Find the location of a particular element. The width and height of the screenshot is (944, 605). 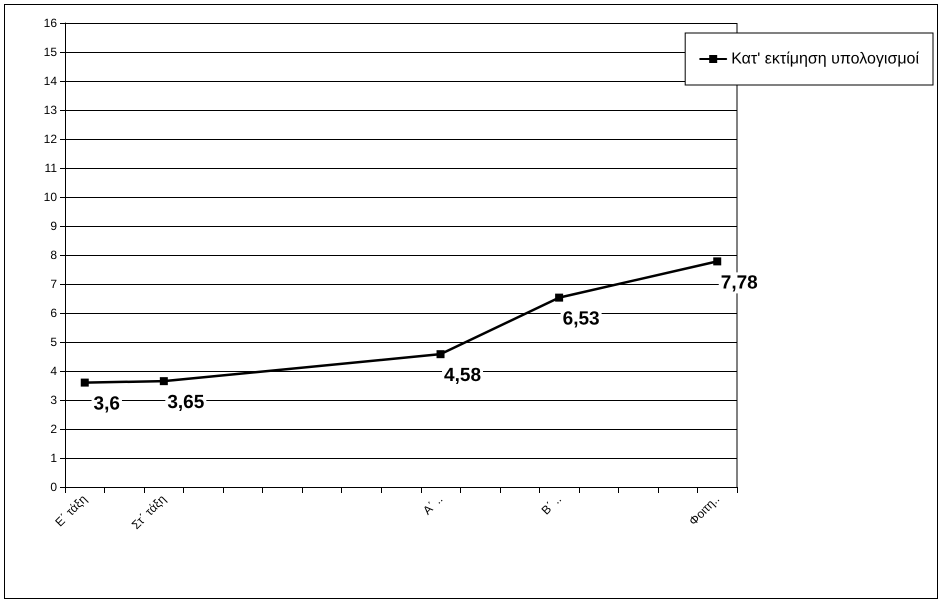

legend-label: Κατ' εκτίμηση υπολογισμοί is located at coordinates (825, 59).